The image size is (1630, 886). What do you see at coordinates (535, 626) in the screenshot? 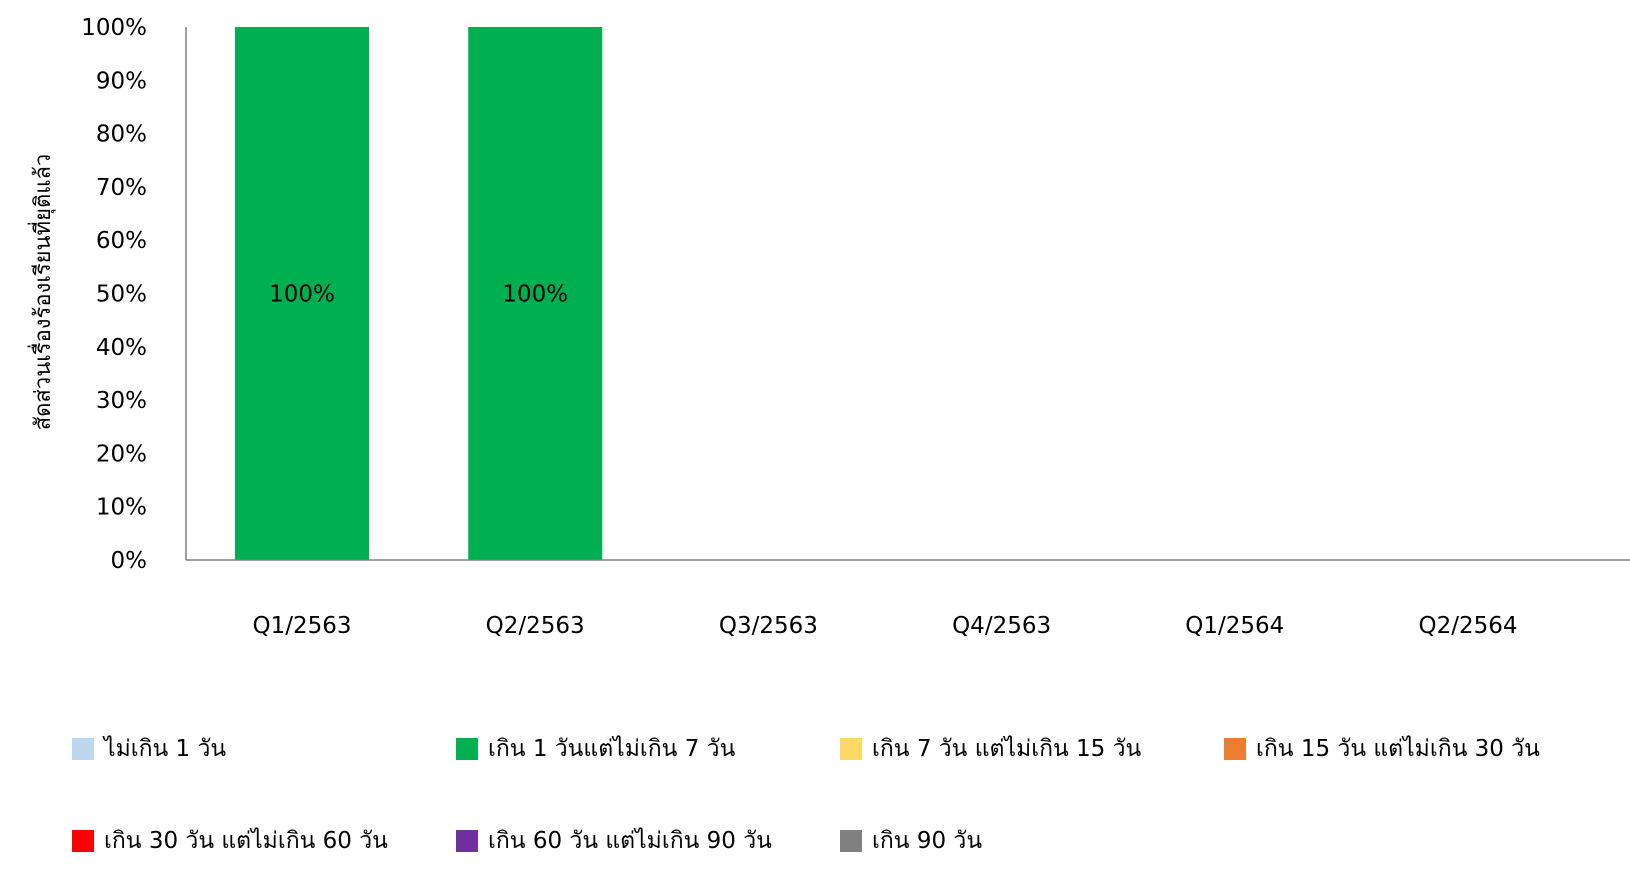
I see `x-tick-label: Q2/2563` at bounding box center [535, 626].